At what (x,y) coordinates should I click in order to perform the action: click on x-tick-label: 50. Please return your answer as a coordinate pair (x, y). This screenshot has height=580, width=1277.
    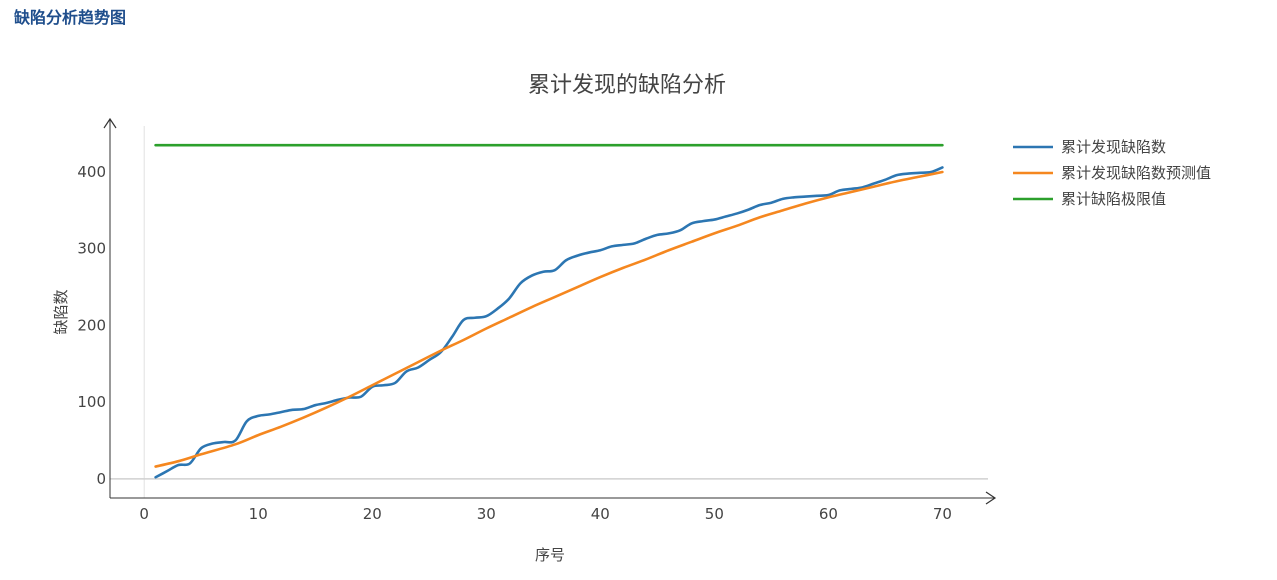
    Looking at the image, I should click on (714, 514).